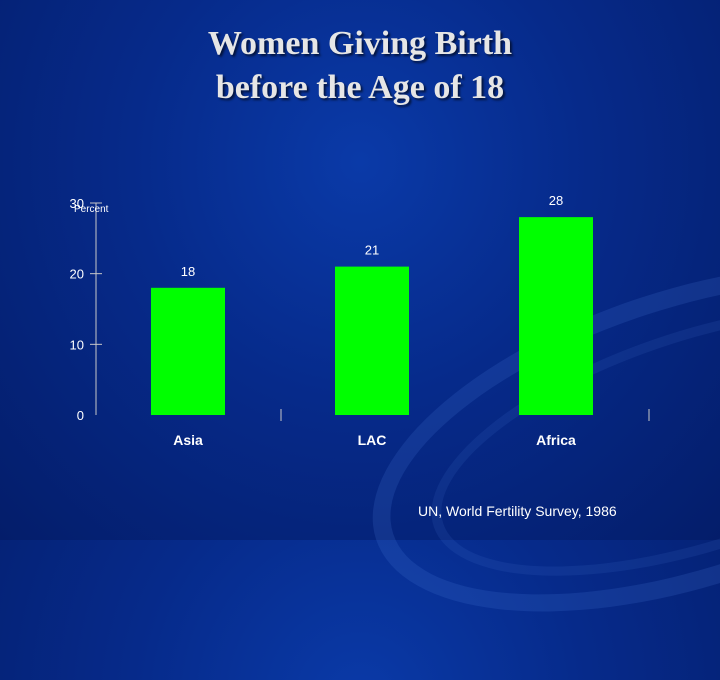 This screenshot has height=680, width=720. What do you see at coordinates (556, 440) in the screenshot?
I see `x-tick-label: Africa` at bounding box center [556, 440].